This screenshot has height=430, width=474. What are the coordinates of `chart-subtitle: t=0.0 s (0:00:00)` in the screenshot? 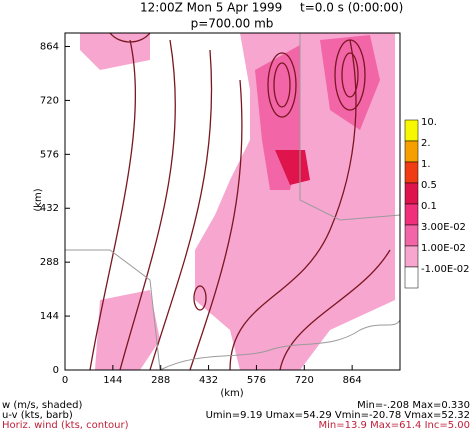 It's located at (351, 8).